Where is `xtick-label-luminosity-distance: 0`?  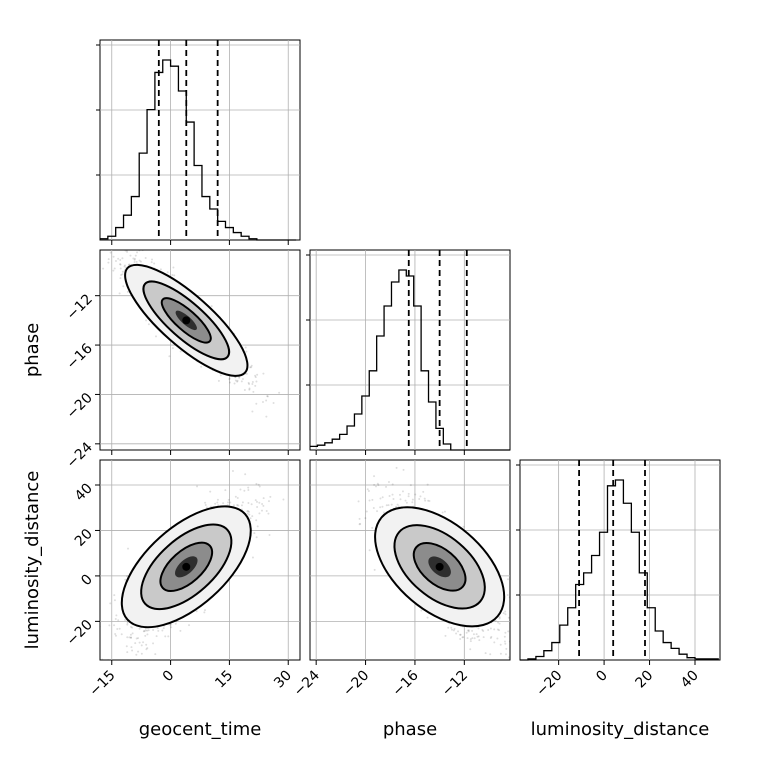 xtick-label-luminosity-distance: 0 is located at coordinates (602, 677).